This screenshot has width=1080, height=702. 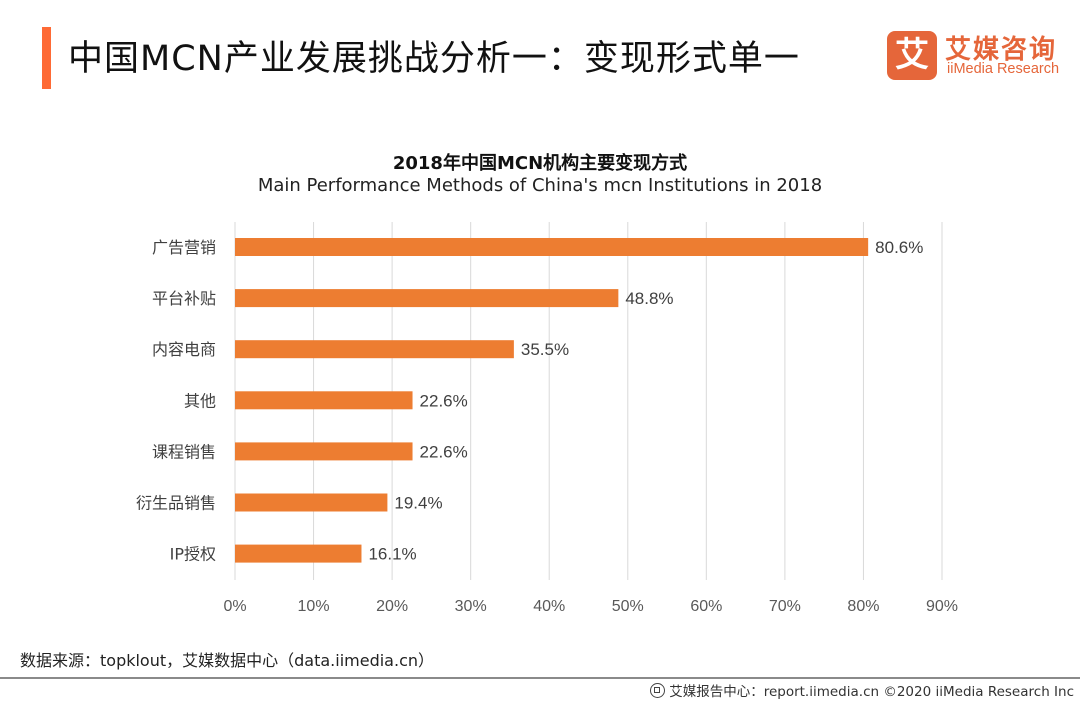 I want to click on logo-name-en: iiMedia Research, so click(x=1003, y=69).